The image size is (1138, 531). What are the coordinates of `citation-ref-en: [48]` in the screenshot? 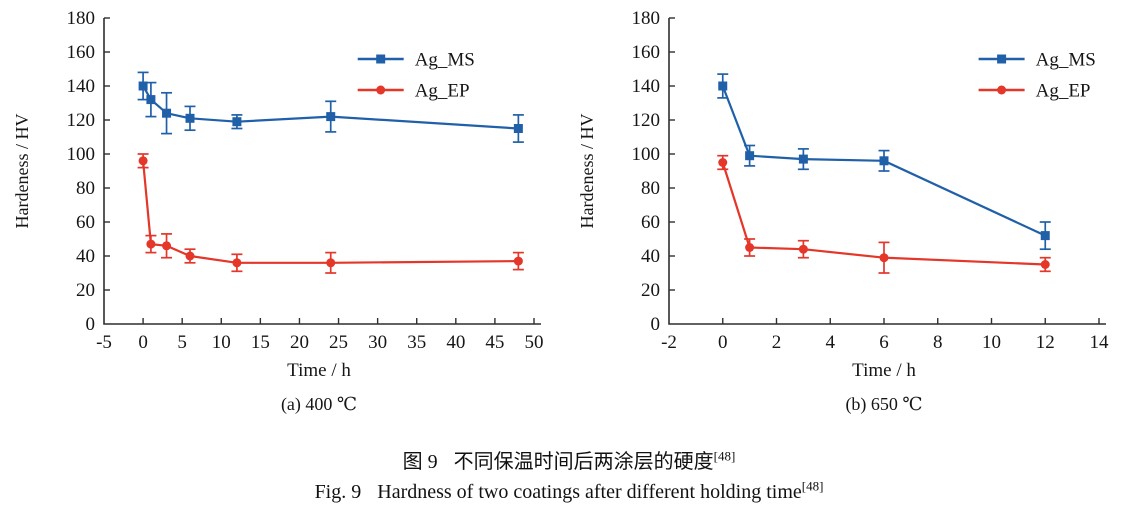 It's located at (812, 486).